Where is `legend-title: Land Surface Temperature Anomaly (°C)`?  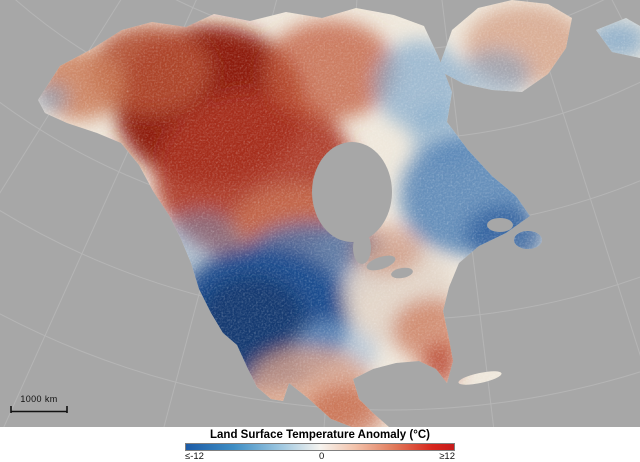
legend-title: Land Surface Temperature Anomaly (°C) is located at coordinates (320, 435).